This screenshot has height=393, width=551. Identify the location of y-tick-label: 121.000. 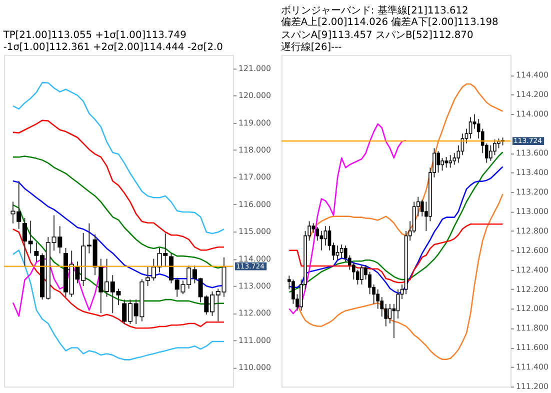
(255, 68).